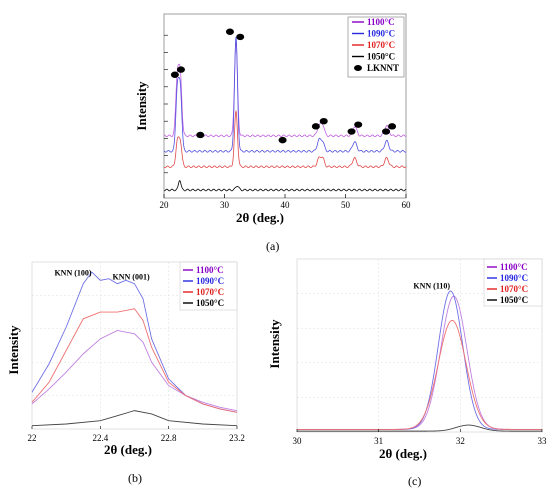 The width and height of the screenshot is (550, 490). Describe the element at coordinates (210, 270) in the screenshot. I see `b-legend-label-0: 1100°C` at that location.